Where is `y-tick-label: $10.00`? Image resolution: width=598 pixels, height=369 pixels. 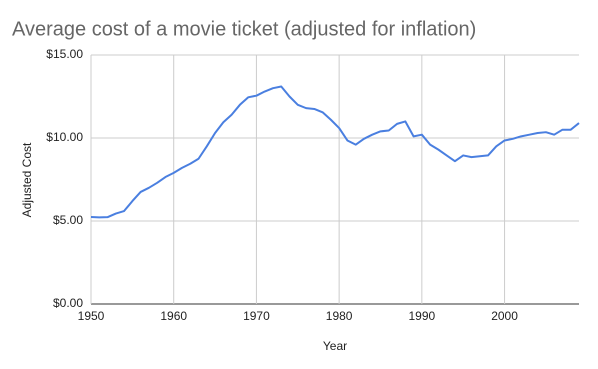 y-tick-label: $10.00 is located at coordinates (64, 137).